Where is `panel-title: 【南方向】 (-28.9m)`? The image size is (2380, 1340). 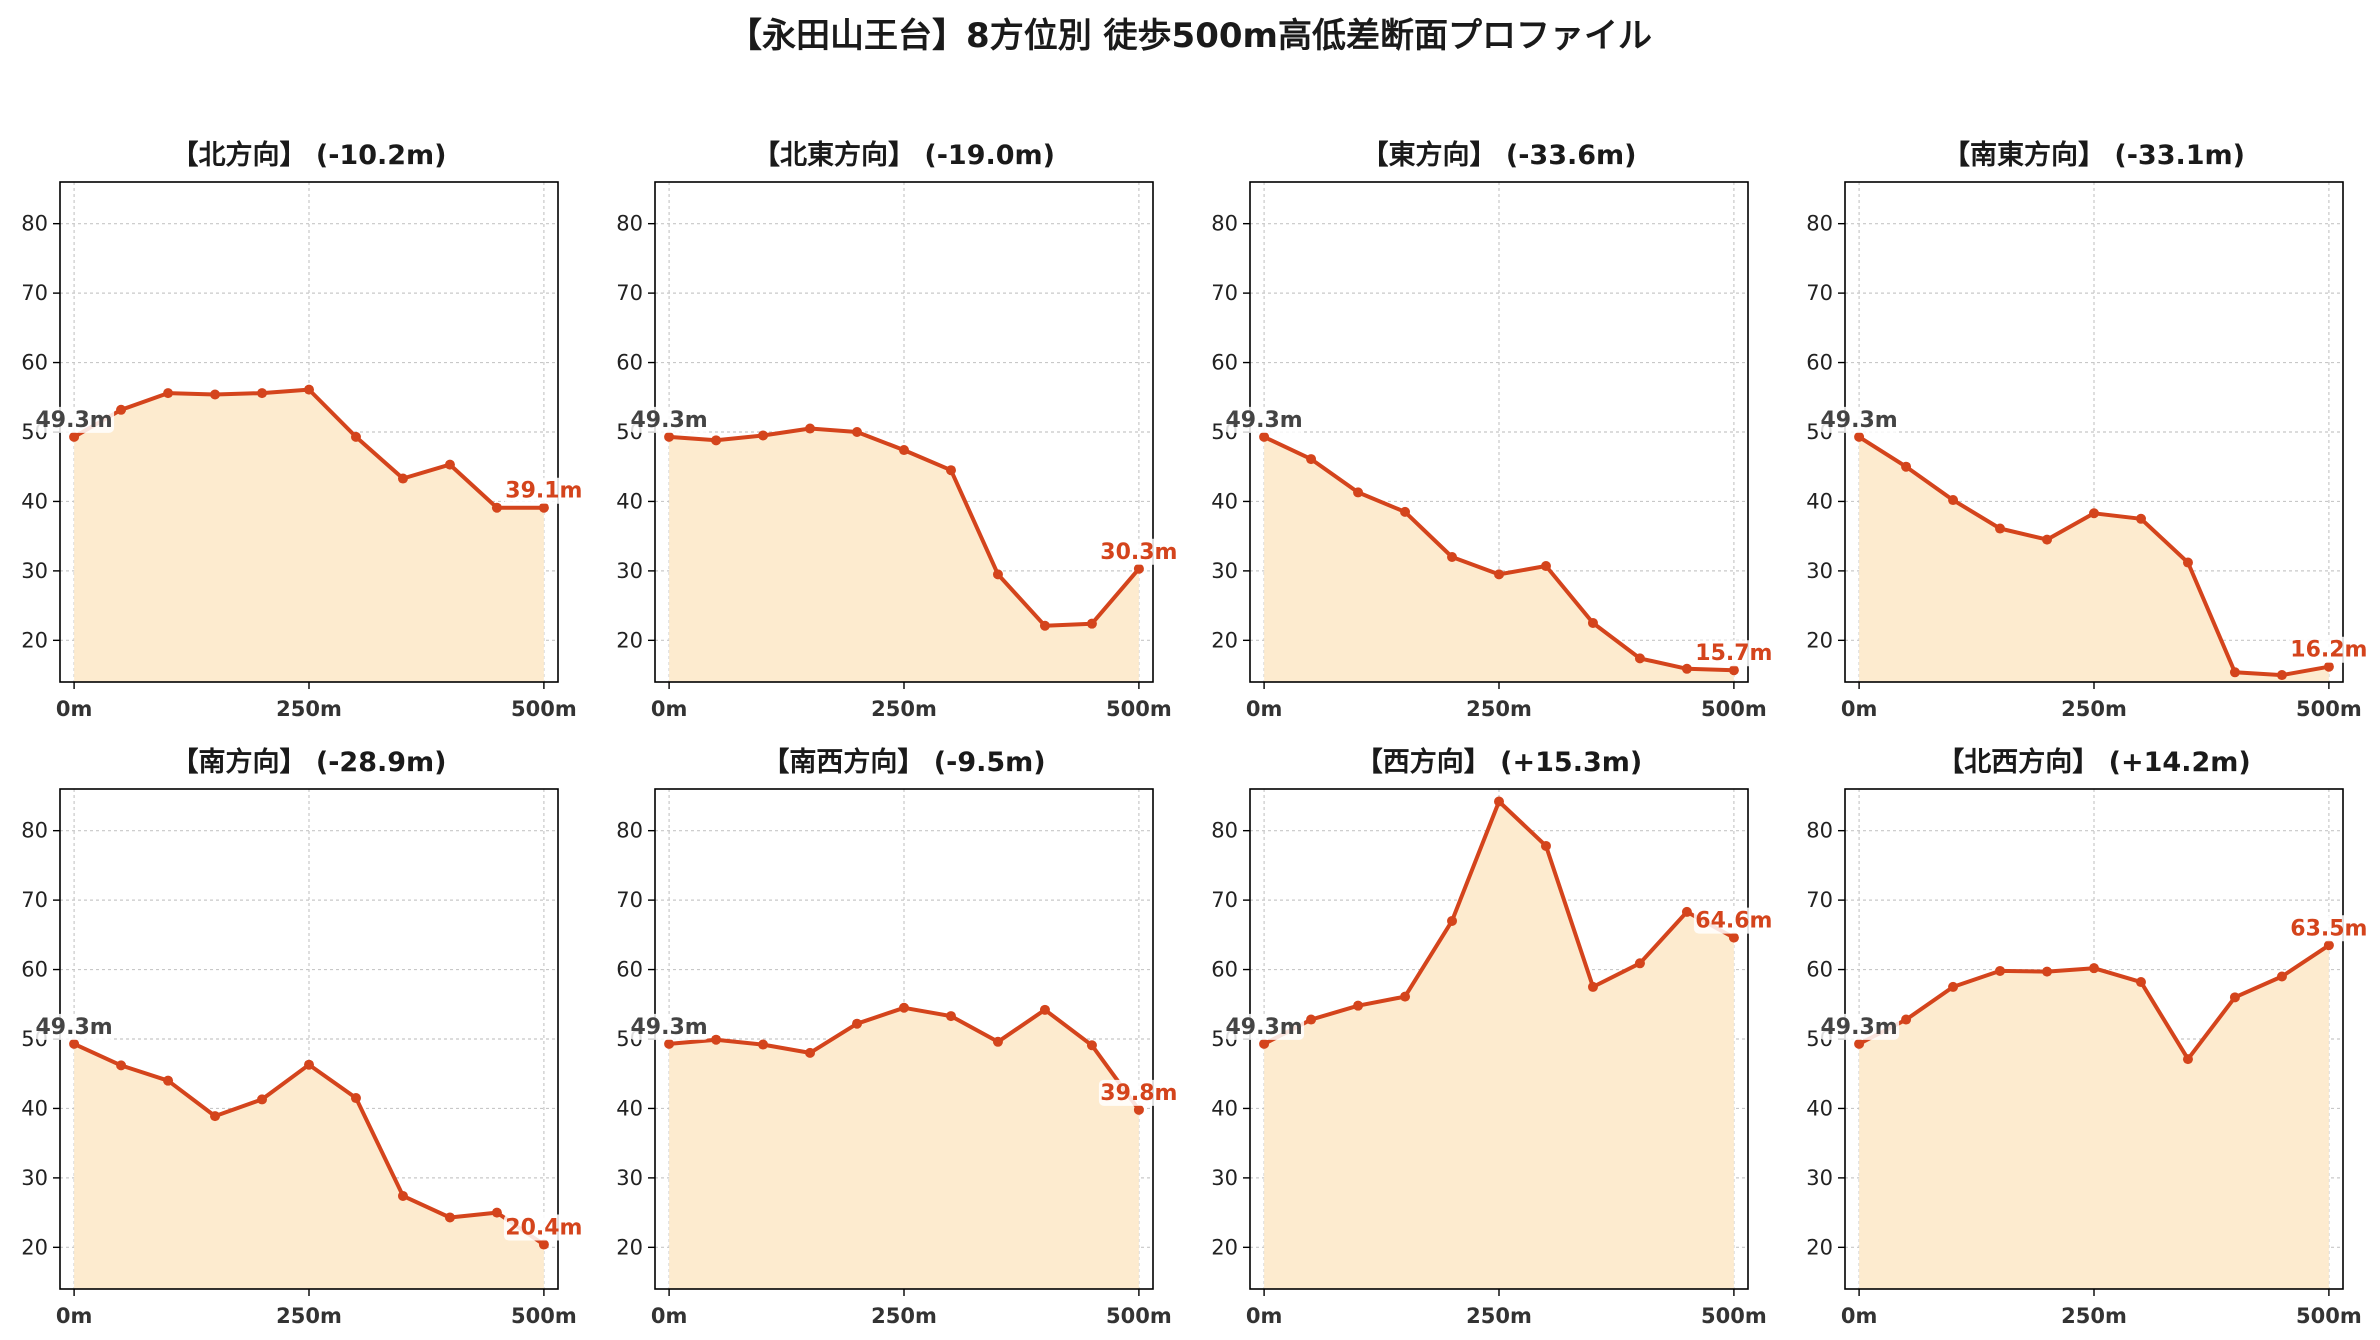
panel-title: 【南方向】 (-28.9m) is located at coordinates (308, 762).